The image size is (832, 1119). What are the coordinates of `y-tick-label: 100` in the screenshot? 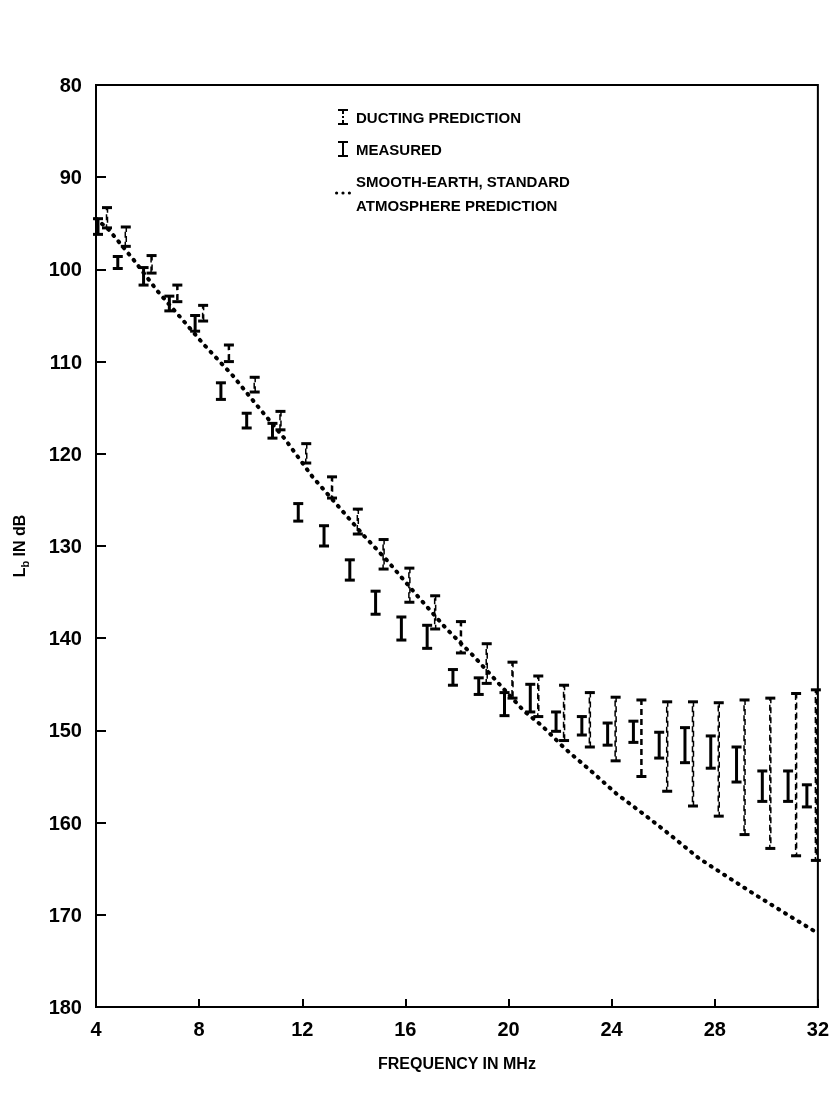 It's located at (65, 269).